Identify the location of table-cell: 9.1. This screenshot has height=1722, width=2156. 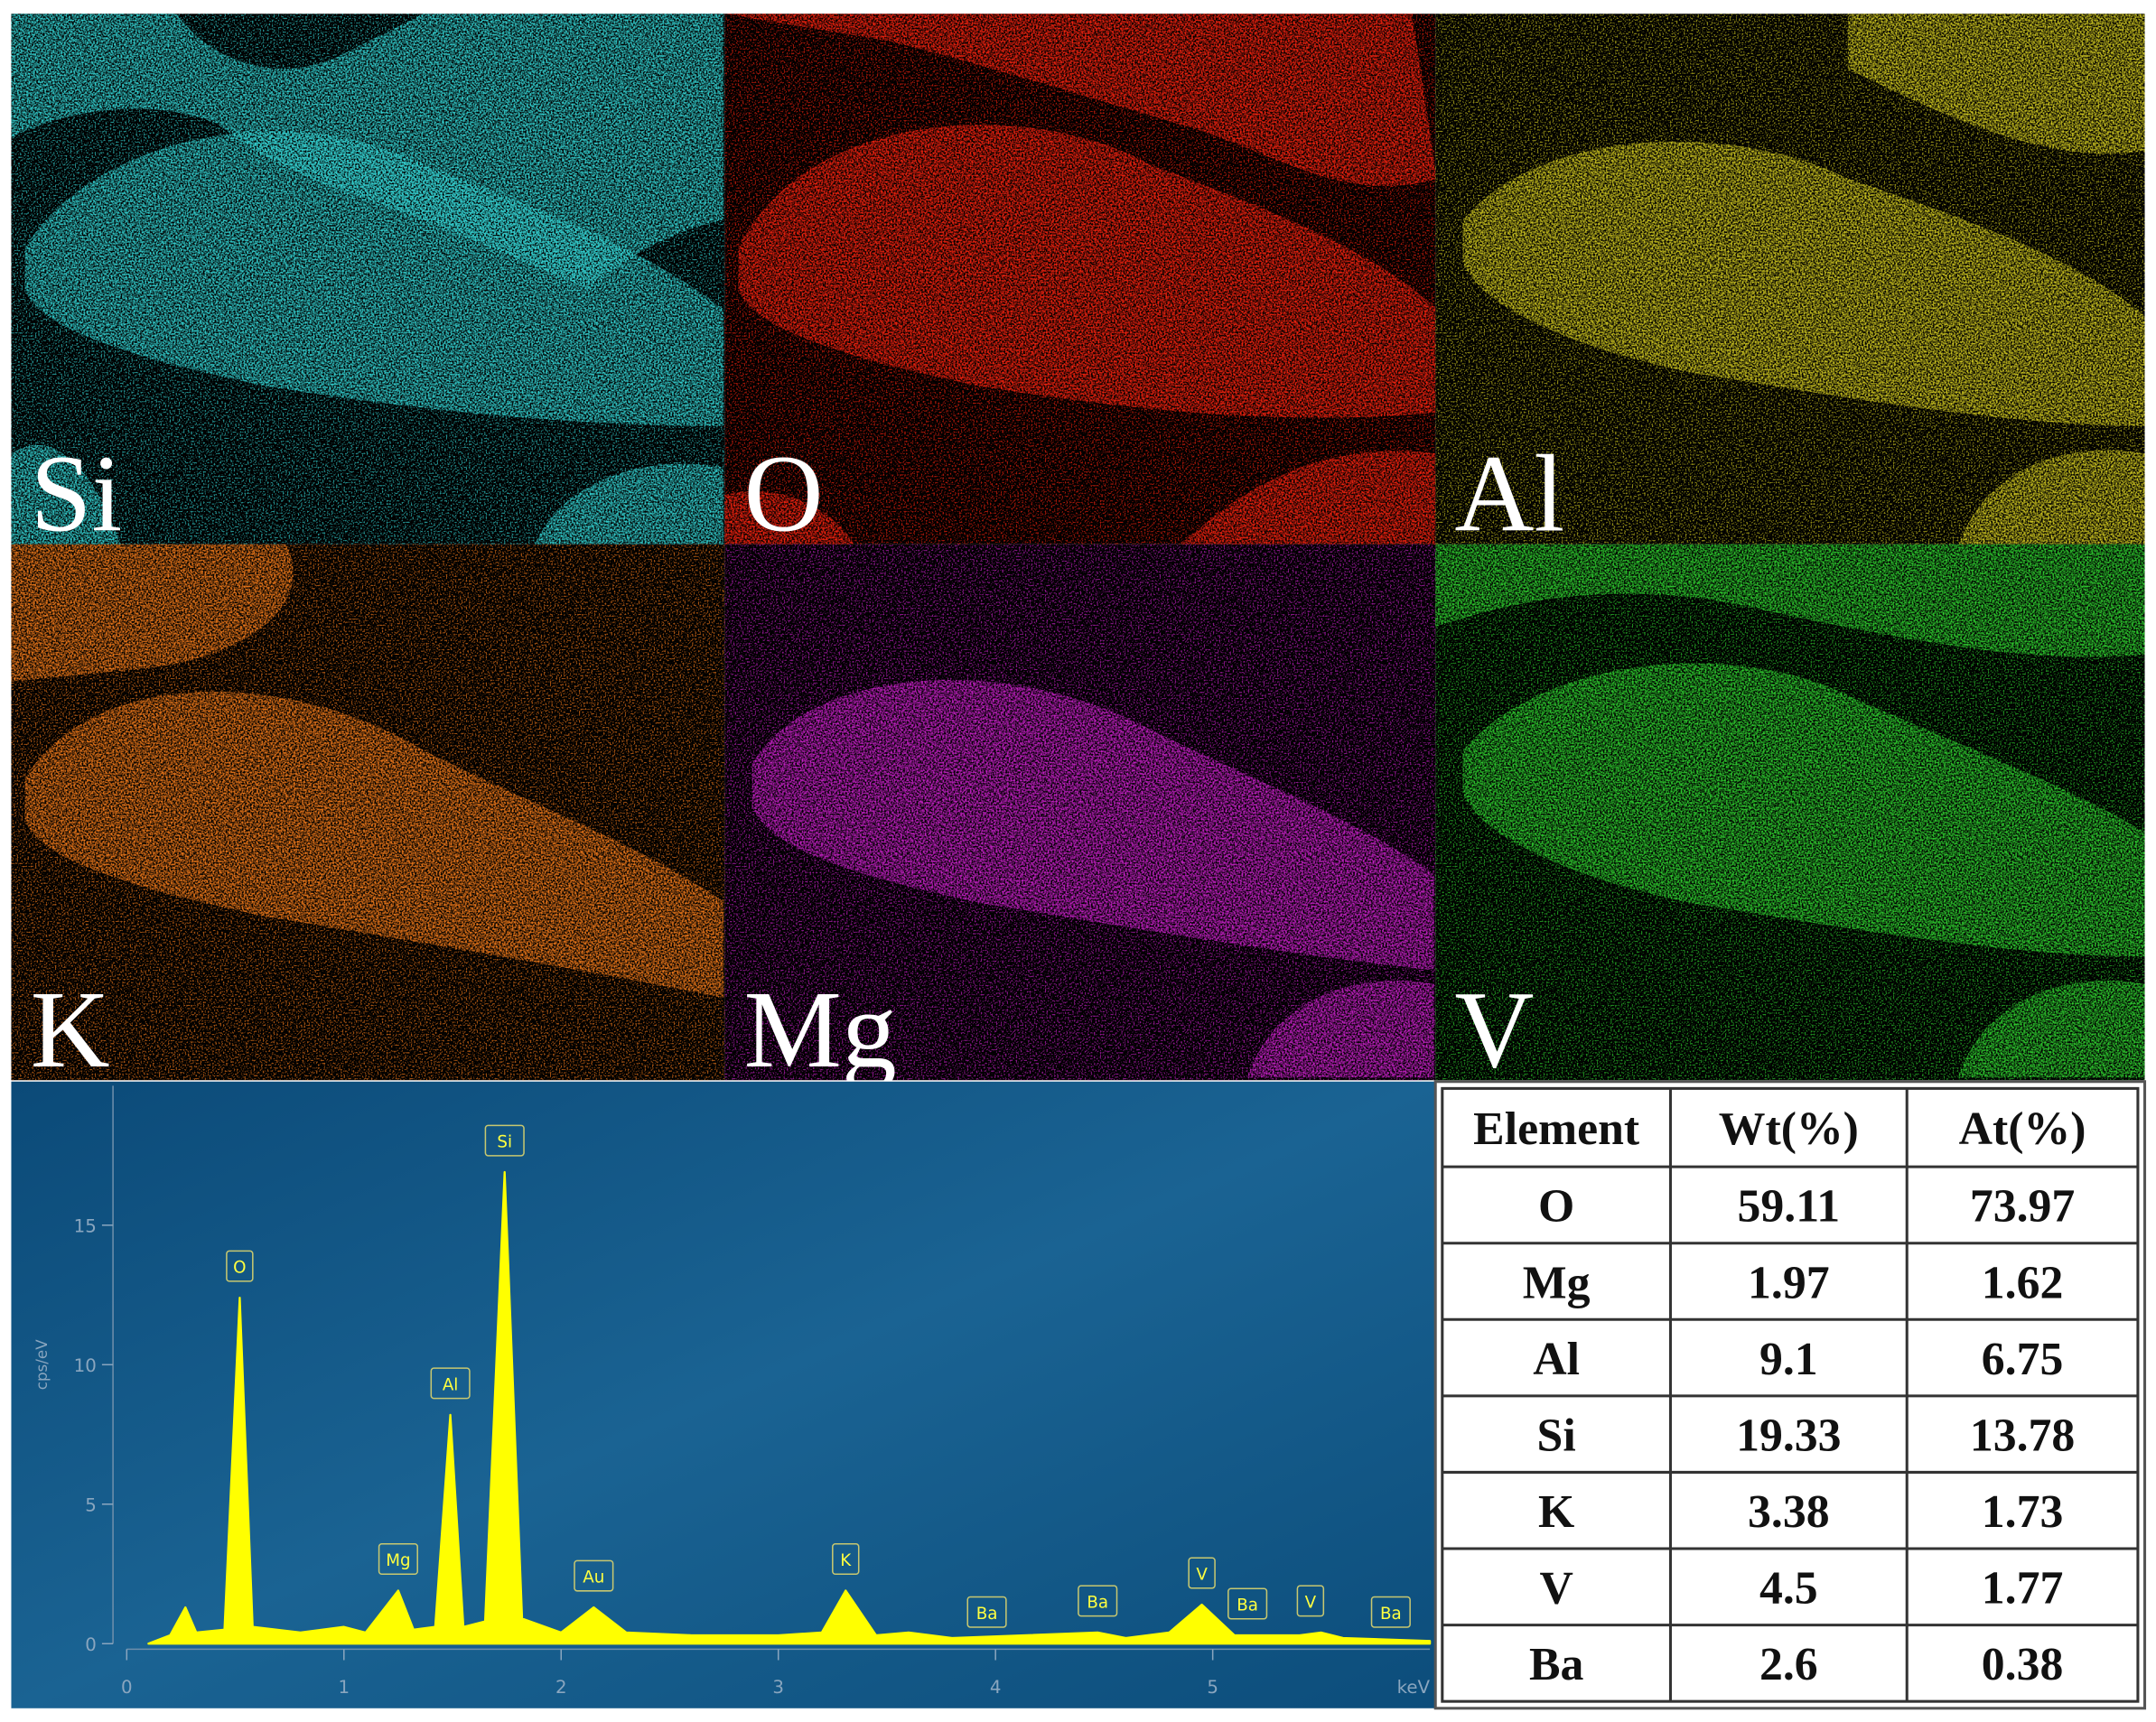
(1788, 1359).